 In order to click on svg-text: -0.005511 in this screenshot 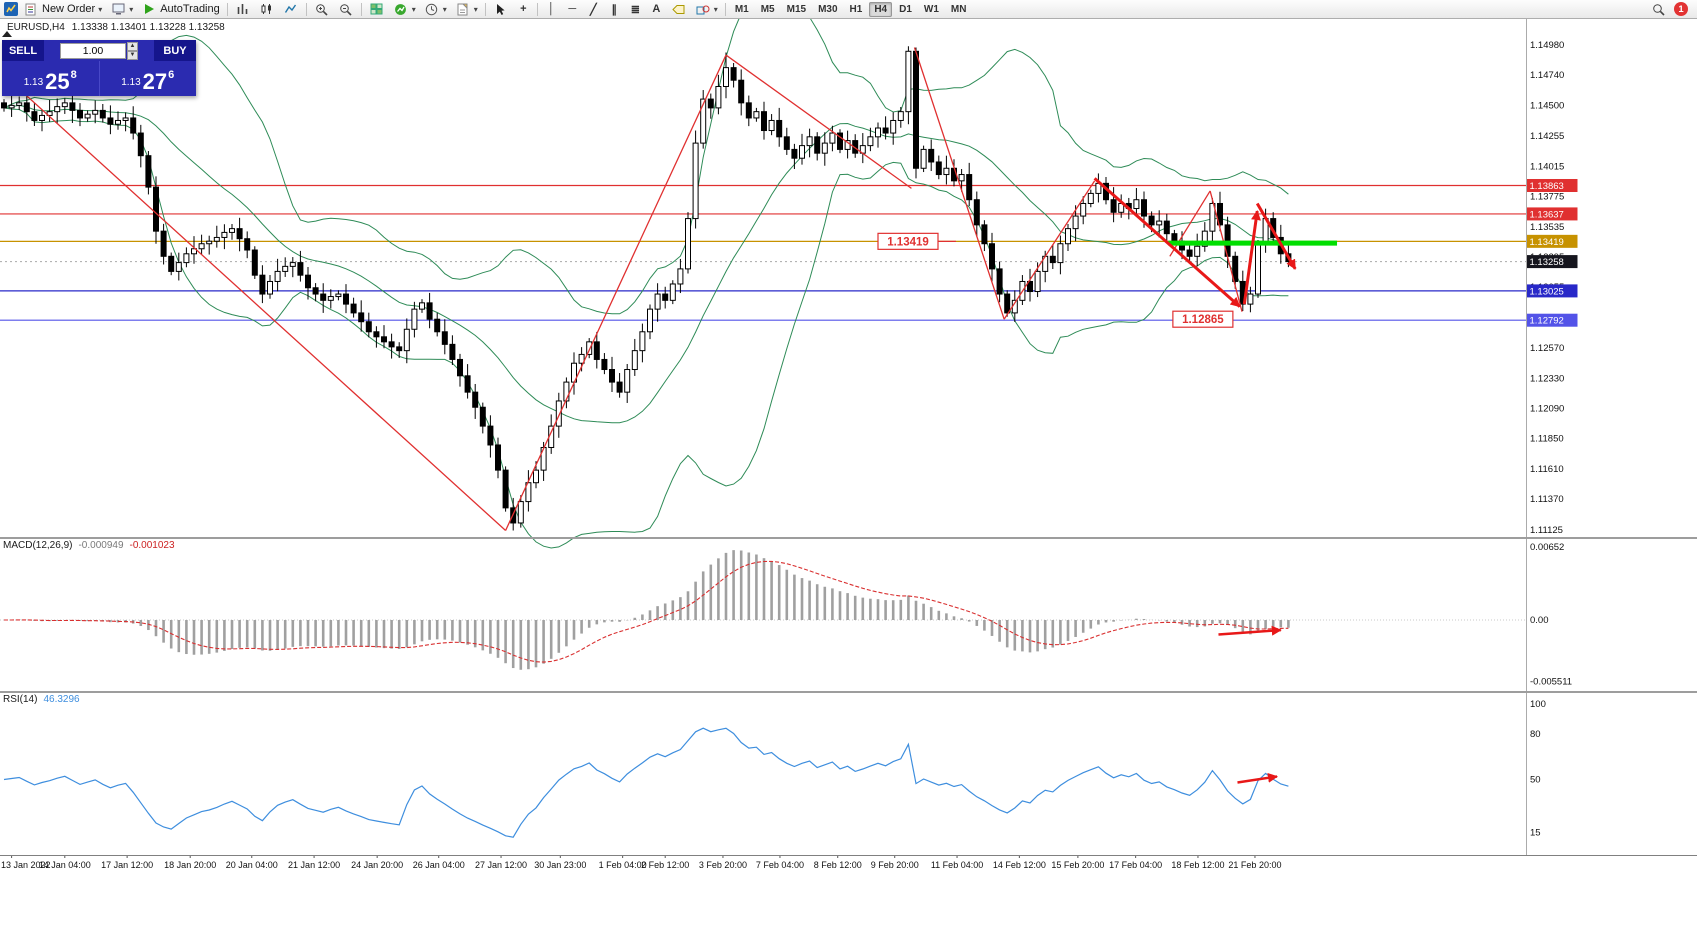, I will do `click(1551, 682)`.